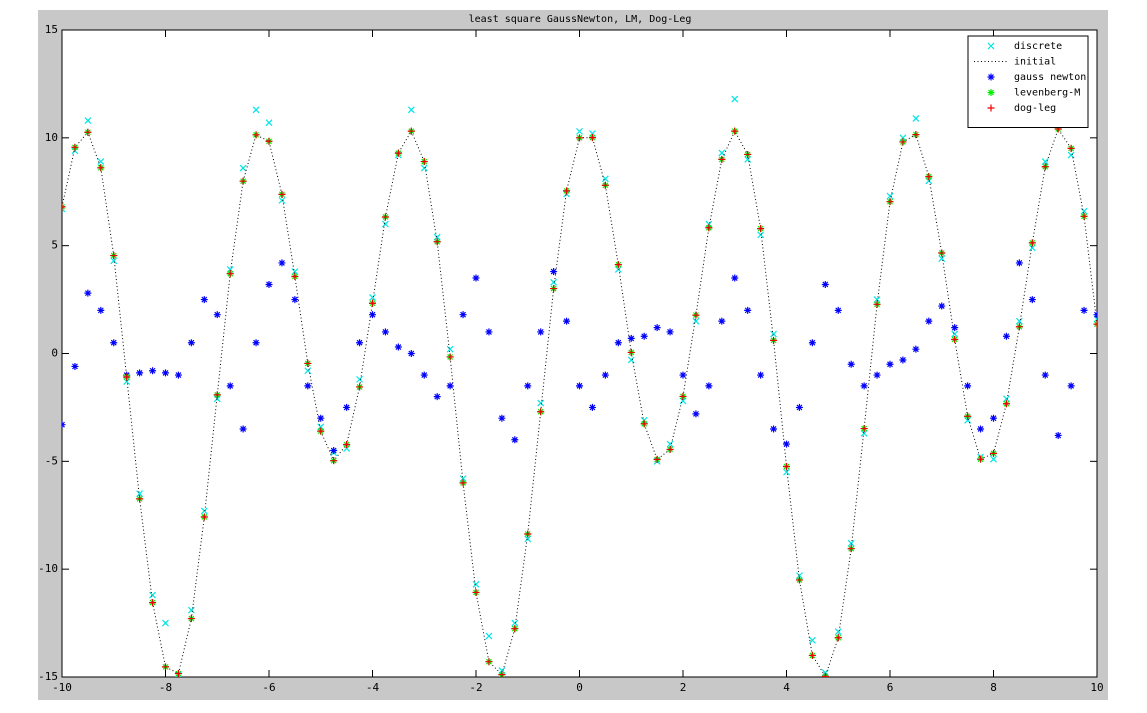 The image size is (1147, 713). Describe the element at coordinates (373, 687) in the screenshot. I see `x-tick-label: -4` at that location.